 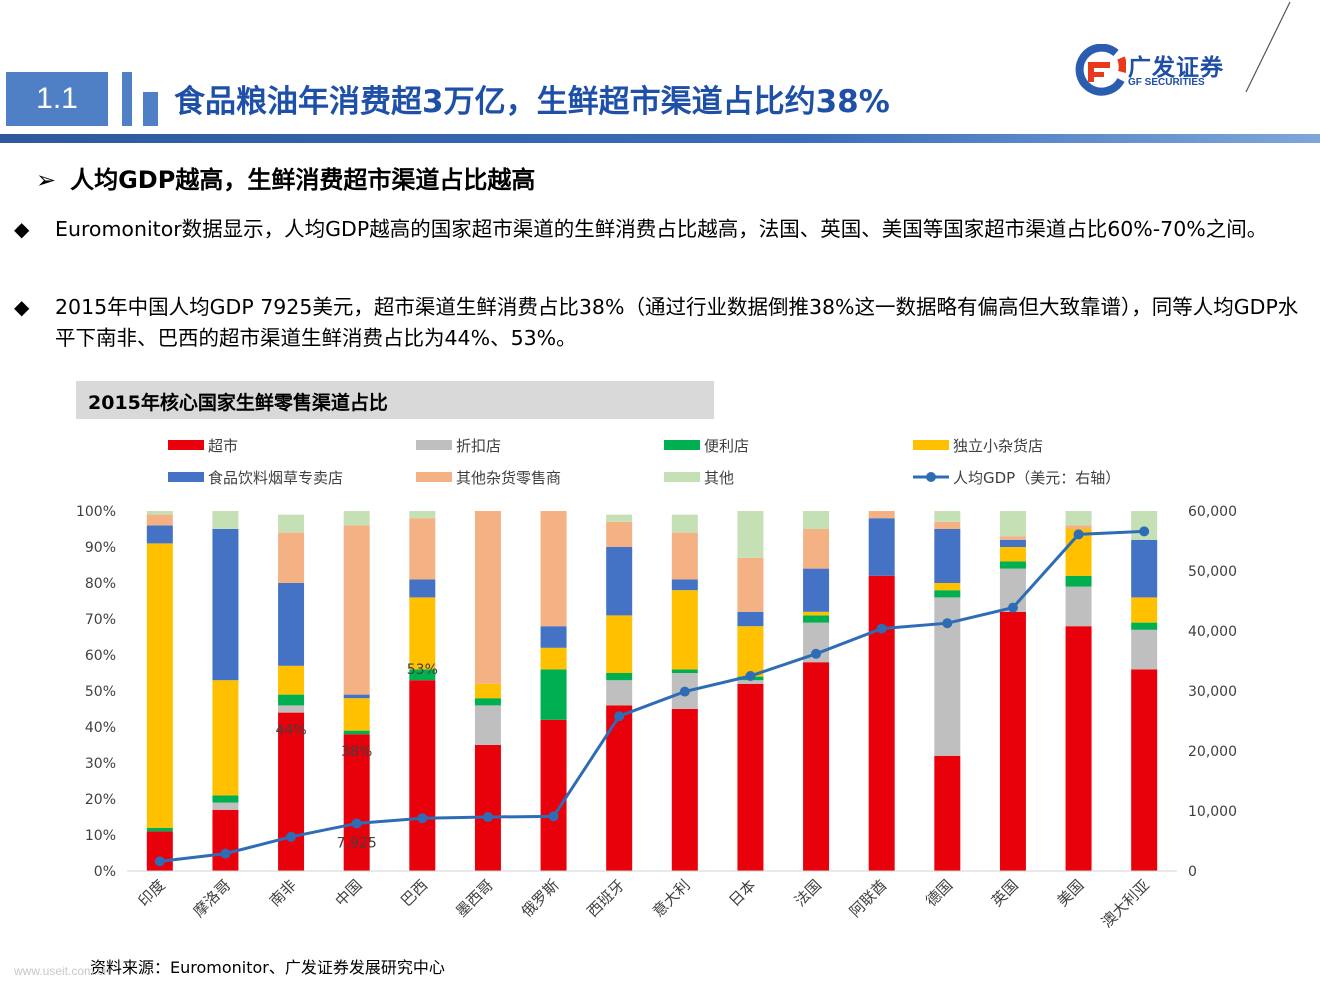 I want to click on x-category-label: 西班牙, so click(x=605, y=898).